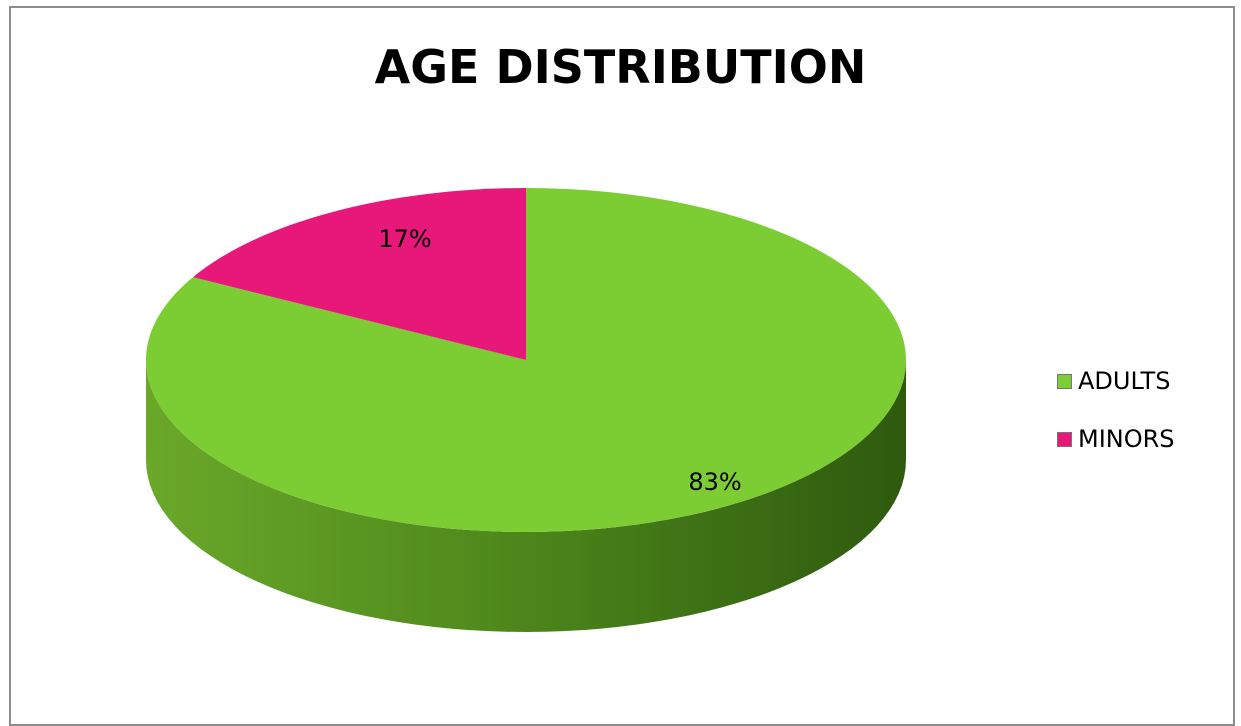  I want to click on data-label-adults: 83%, so click(714, 482).